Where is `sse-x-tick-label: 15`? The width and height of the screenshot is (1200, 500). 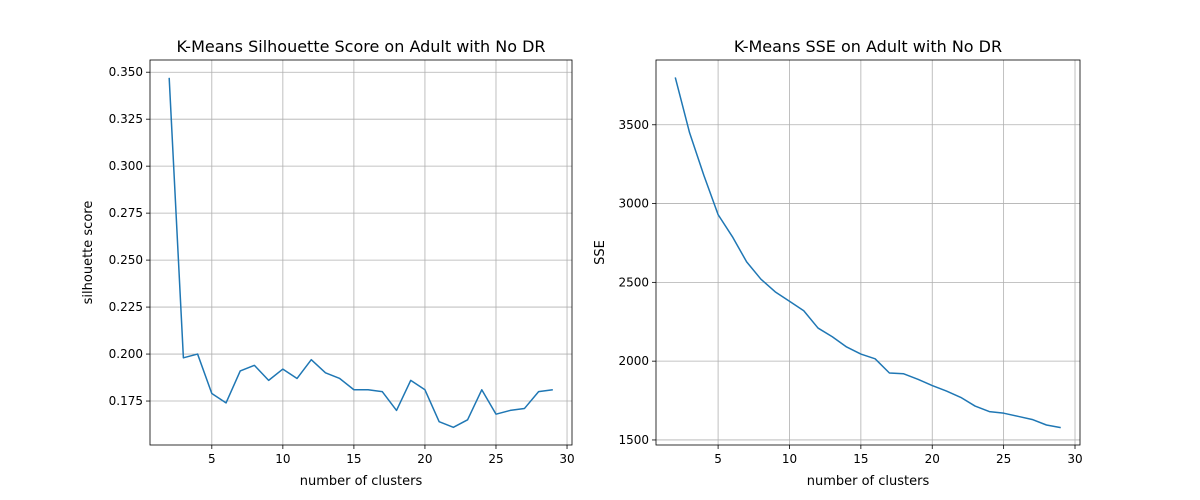
sse-x-tick-label: 15 is located at coordinates (860, 459).